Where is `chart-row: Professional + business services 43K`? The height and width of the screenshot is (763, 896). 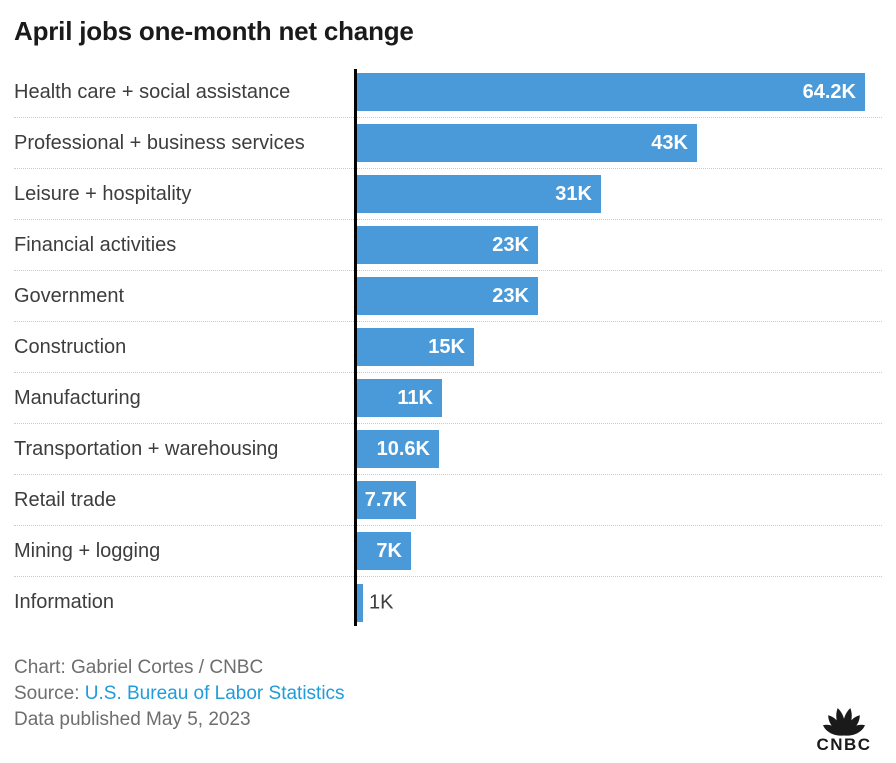
chart-row: Professional + business services 43K is located at coordinates (448, 143).